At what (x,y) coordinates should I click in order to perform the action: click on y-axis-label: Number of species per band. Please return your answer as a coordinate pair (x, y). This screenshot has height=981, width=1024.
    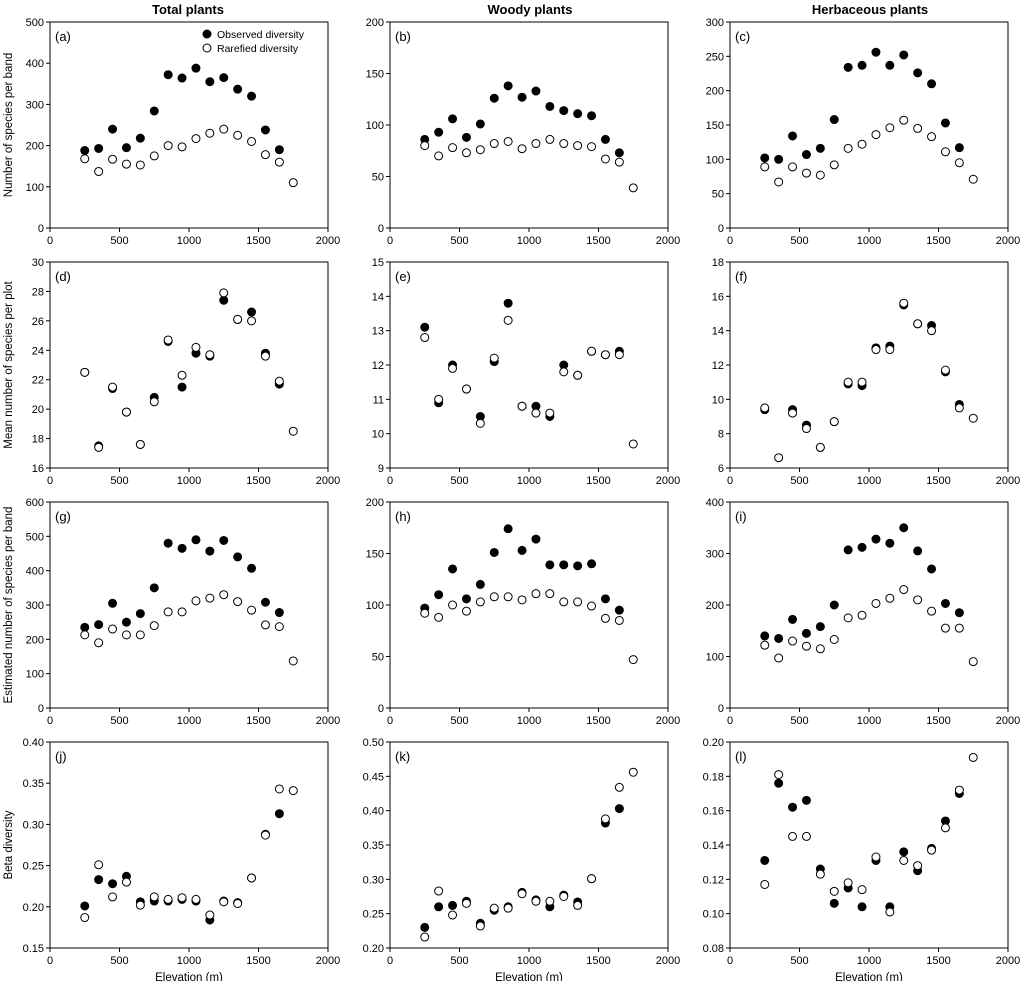
    Looking at the image, I should click on (9, 125).